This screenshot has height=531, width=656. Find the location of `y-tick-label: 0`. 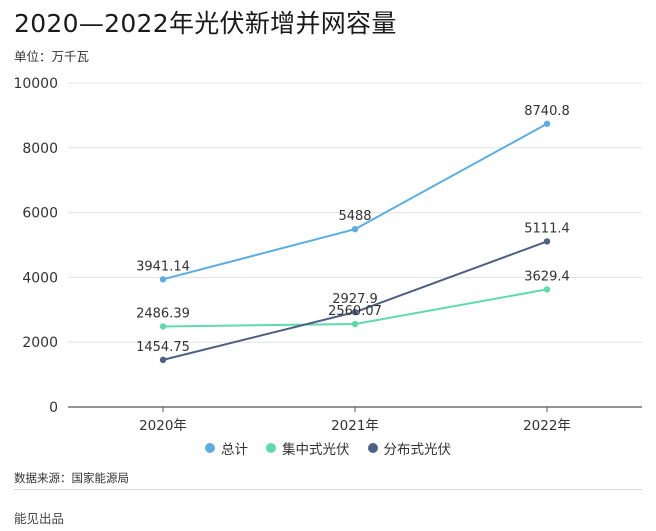

y-tick-label: 0 is located at coordinates (53, 408).